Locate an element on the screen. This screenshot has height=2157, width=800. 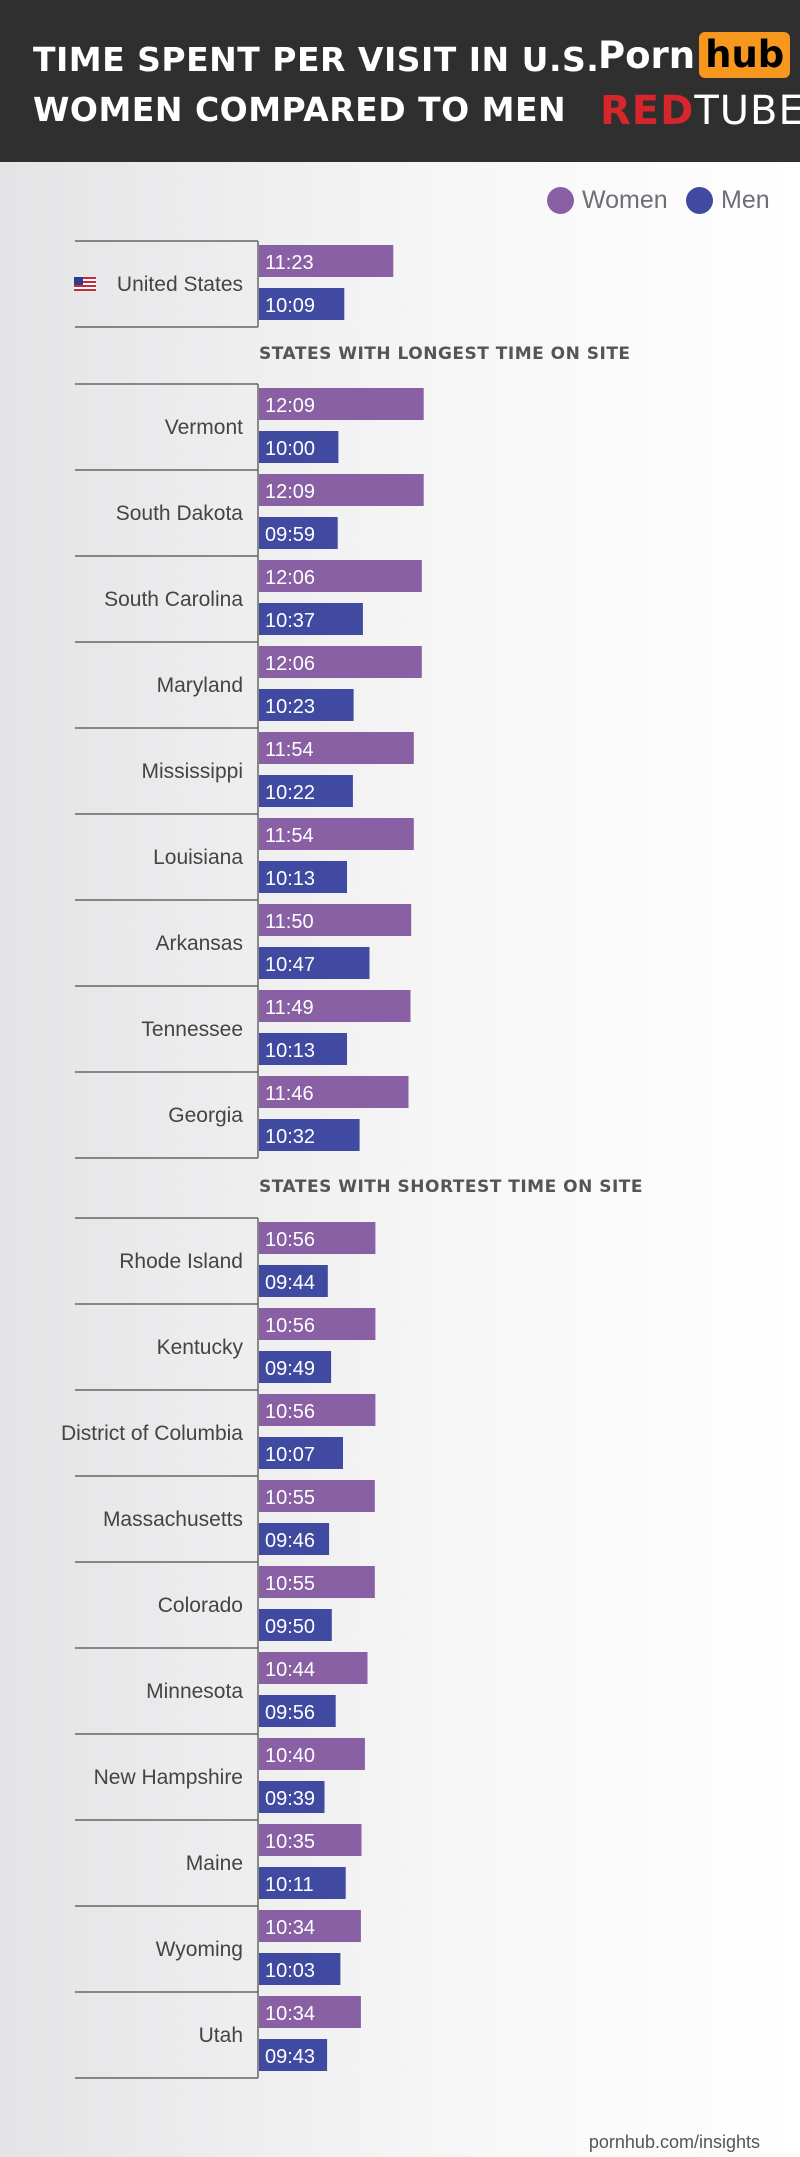
category-label: Kentucky is located at coordinates (200, 1347).